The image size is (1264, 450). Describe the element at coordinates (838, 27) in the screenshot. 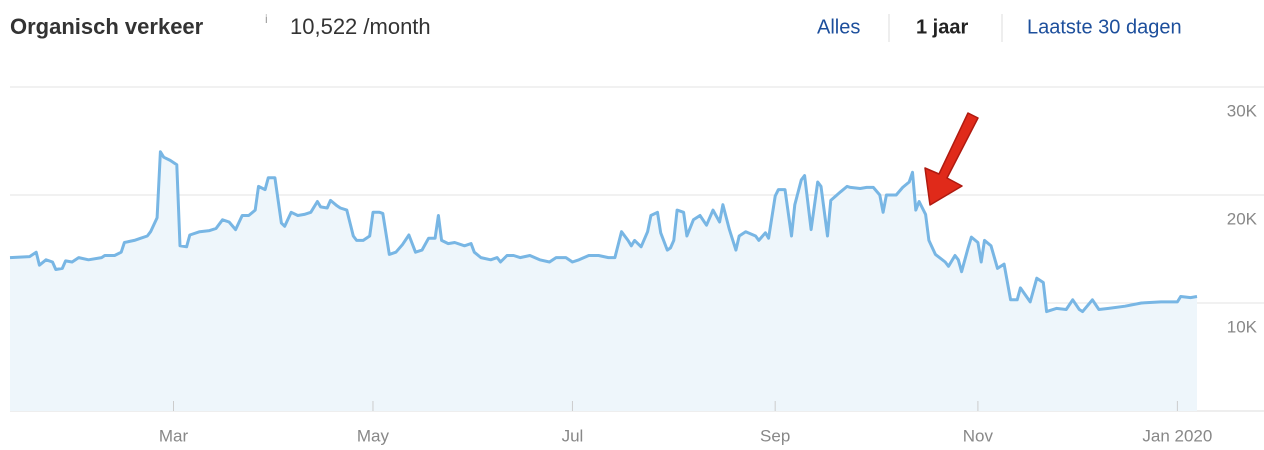

I see `range-all: Alles` at that location.